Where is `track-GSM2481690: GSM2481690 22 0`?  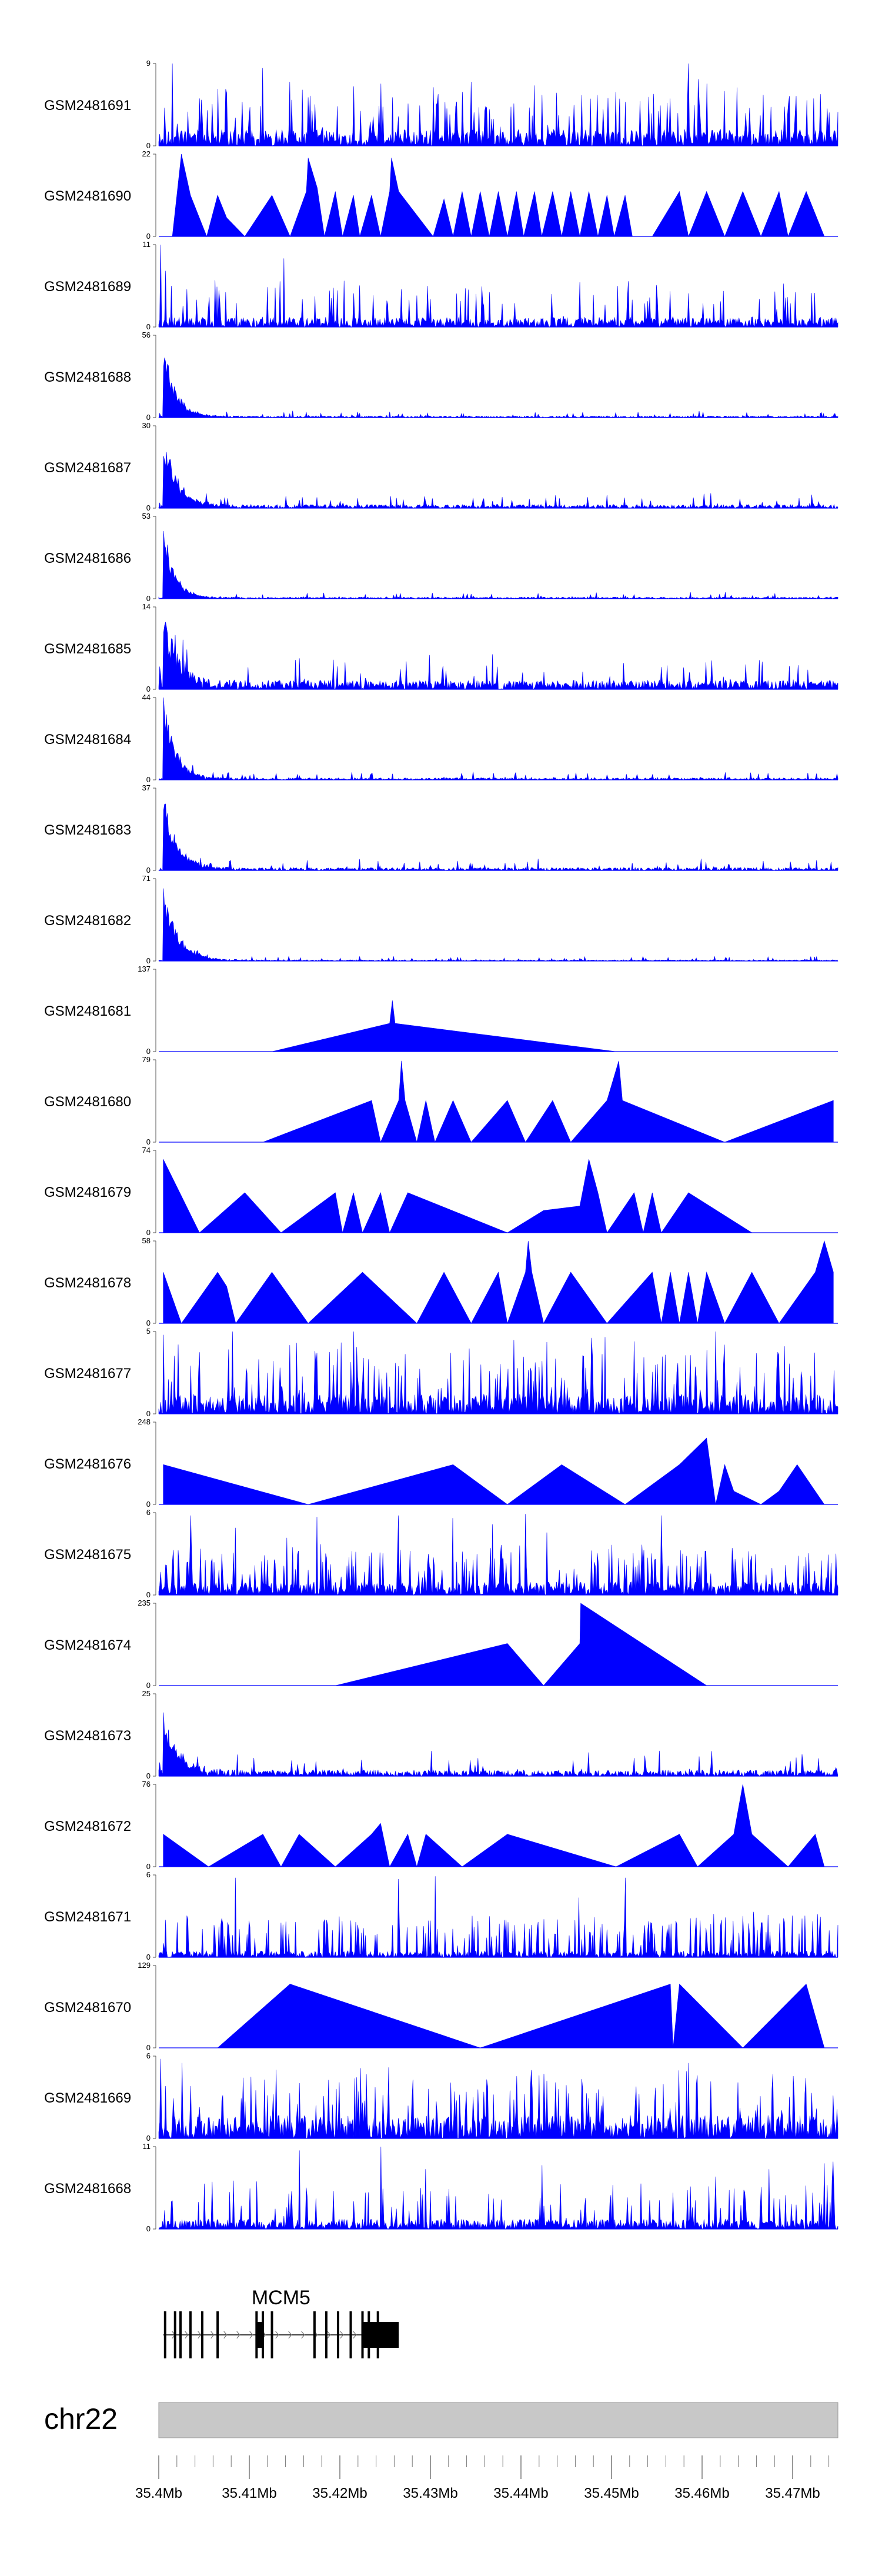
track-GSM2481690: GSM2481690 22 0 is located at coordinates (441, 195).